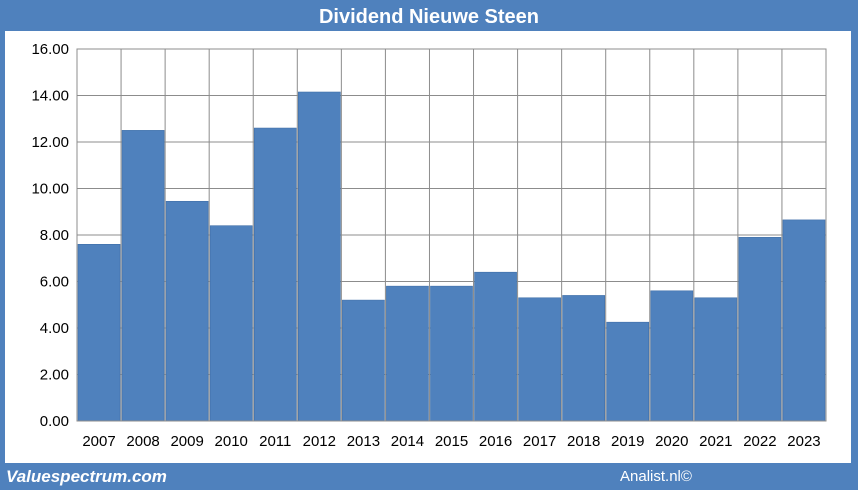 The width and height of the screenshot is (858, 490). I want to click on bar-2022, so click(760, 329).